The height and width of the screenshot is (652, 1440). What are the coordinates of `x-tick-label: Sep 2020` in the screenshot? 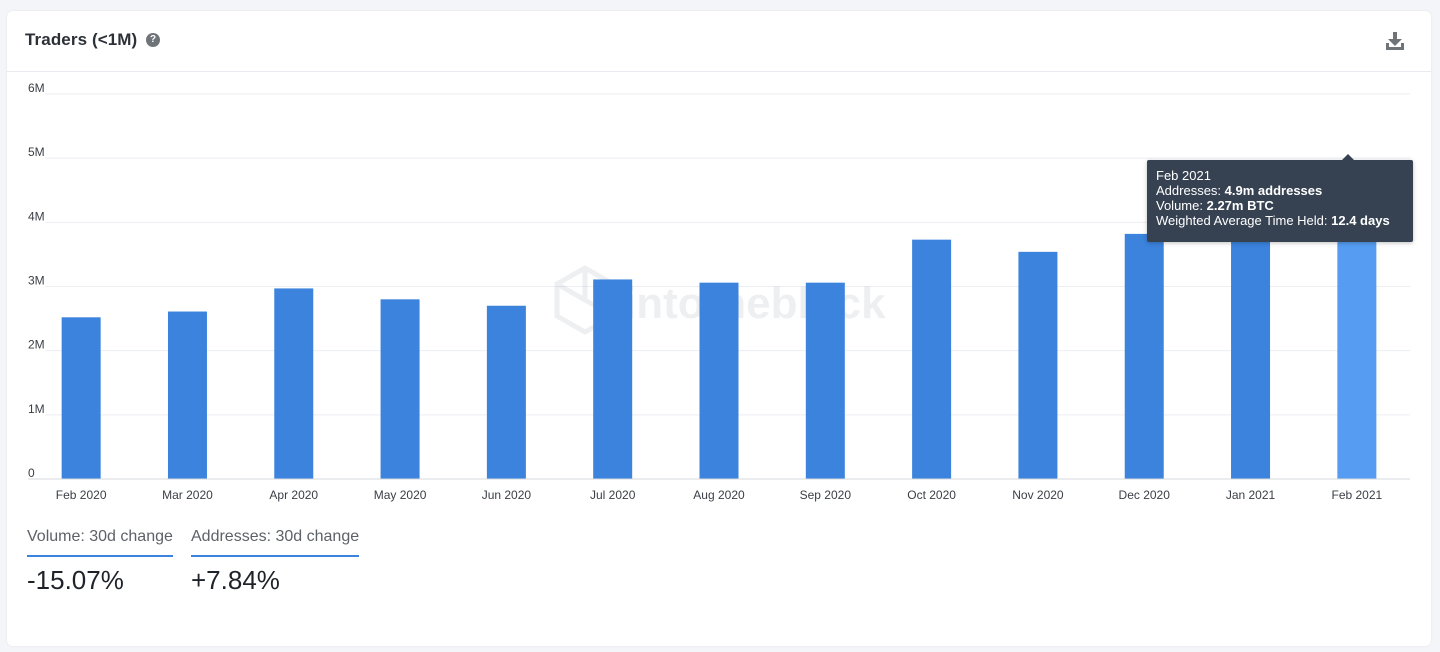 It's located at (826, 495).